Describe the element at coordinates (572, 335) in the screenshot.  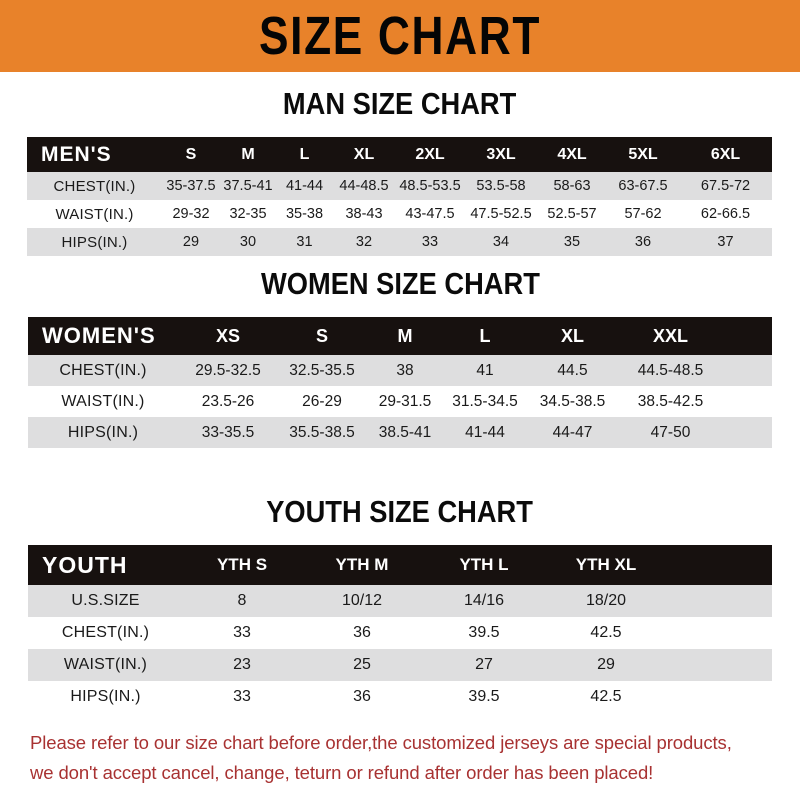
I see `women-size-column-header: XL` at that location.